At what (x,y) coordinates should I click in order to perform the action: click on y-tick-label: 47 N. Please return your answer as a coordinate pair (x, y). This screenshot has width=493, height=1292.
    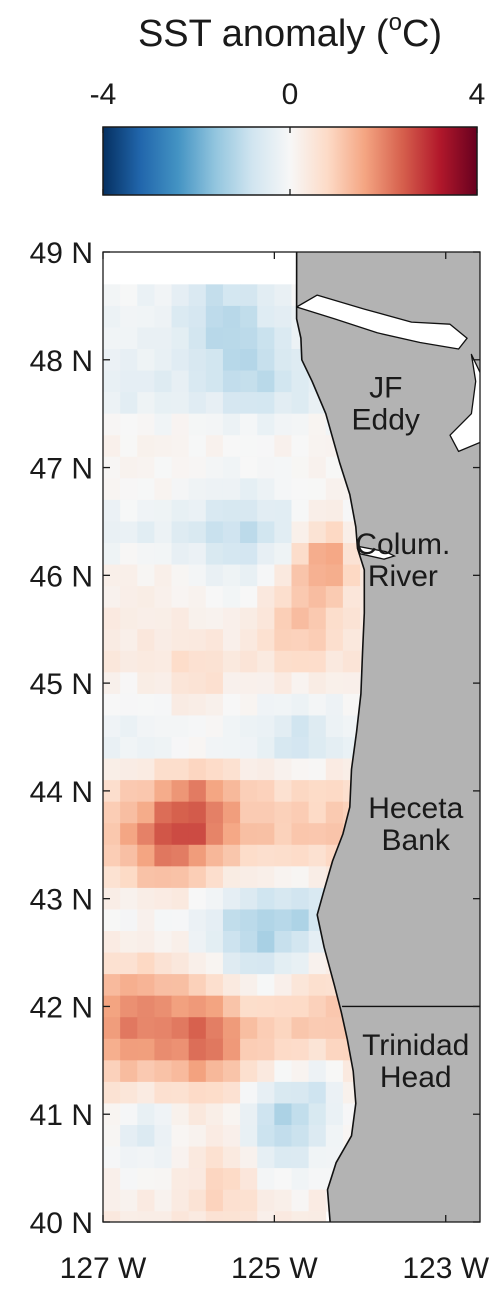
    Looking at the image, I should click on (61, 469).